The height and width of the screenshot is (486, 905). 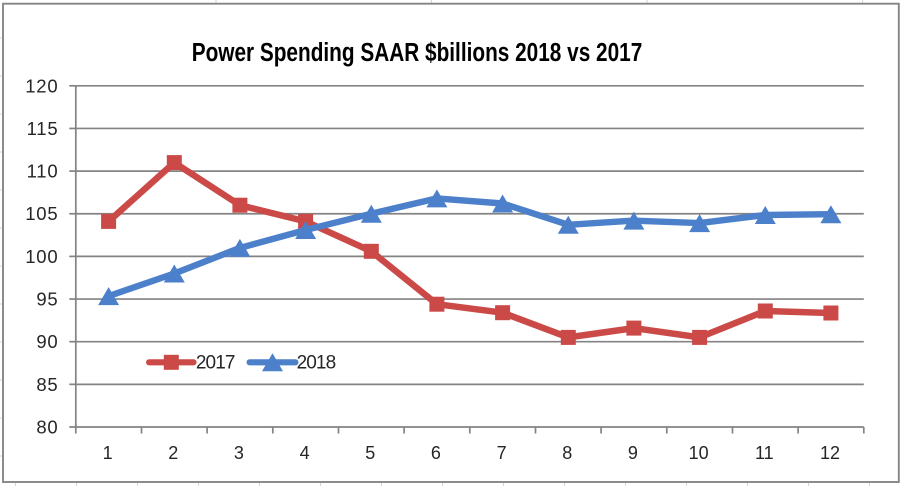 I want to click on svg-text: 100, so click(x=41, y=256).